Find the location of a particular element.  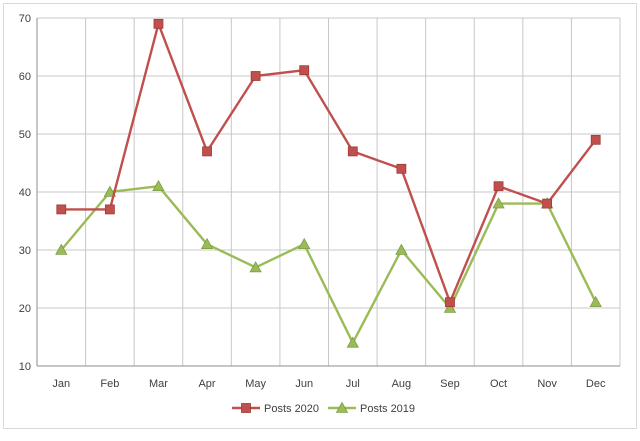

y-axis-ticks: 10 20 30 40 50 60 70 is located at coordinates (25, 193).